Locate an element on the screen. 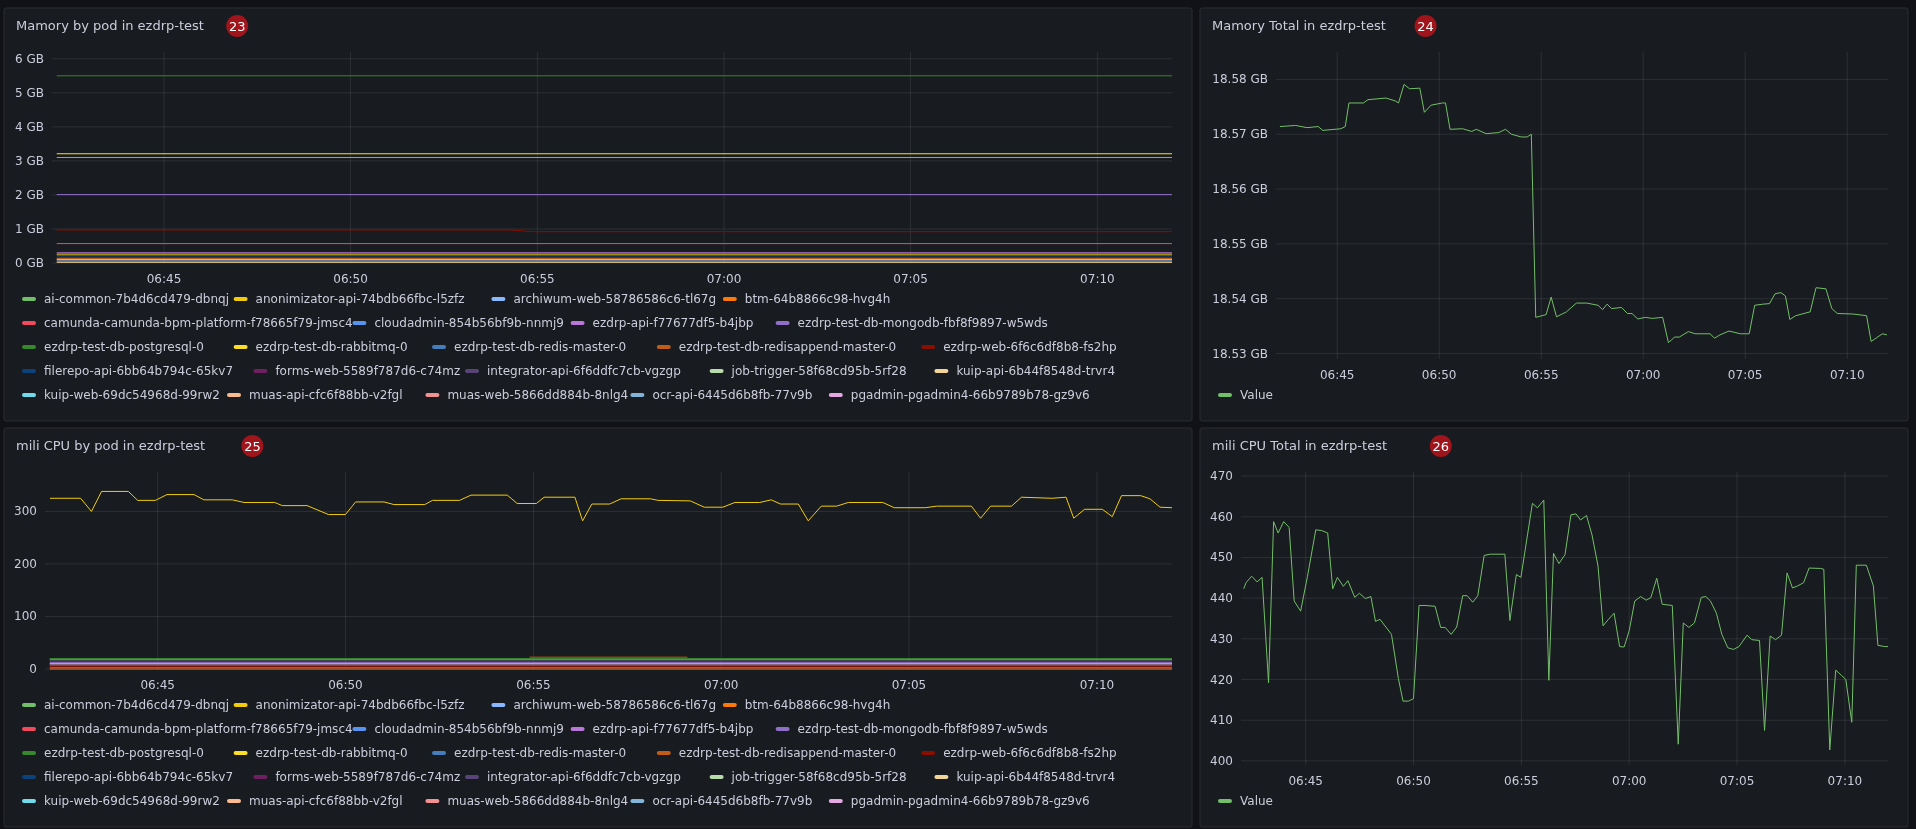 The width and height of the screenshot is (1916, 829). y-tick-label: 400 is located at coordinates (1221, 760).